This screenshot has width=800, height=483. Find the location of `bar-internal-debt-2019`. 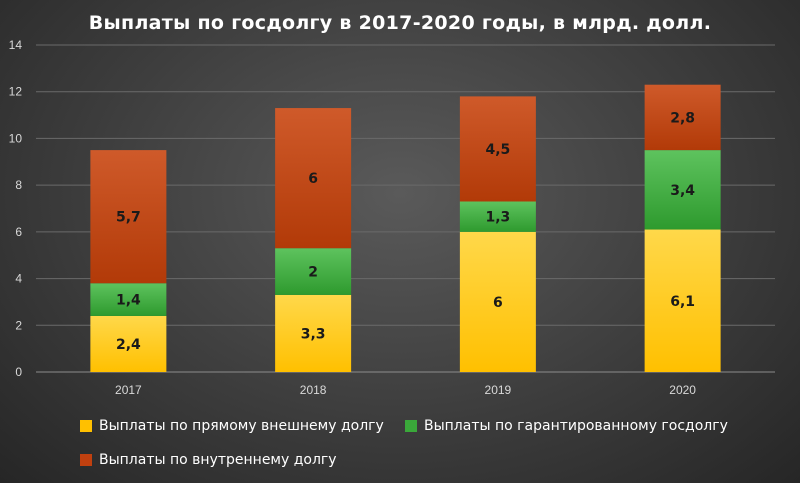

bar-internal-debt-2019 is located at coordinates (497, 149).